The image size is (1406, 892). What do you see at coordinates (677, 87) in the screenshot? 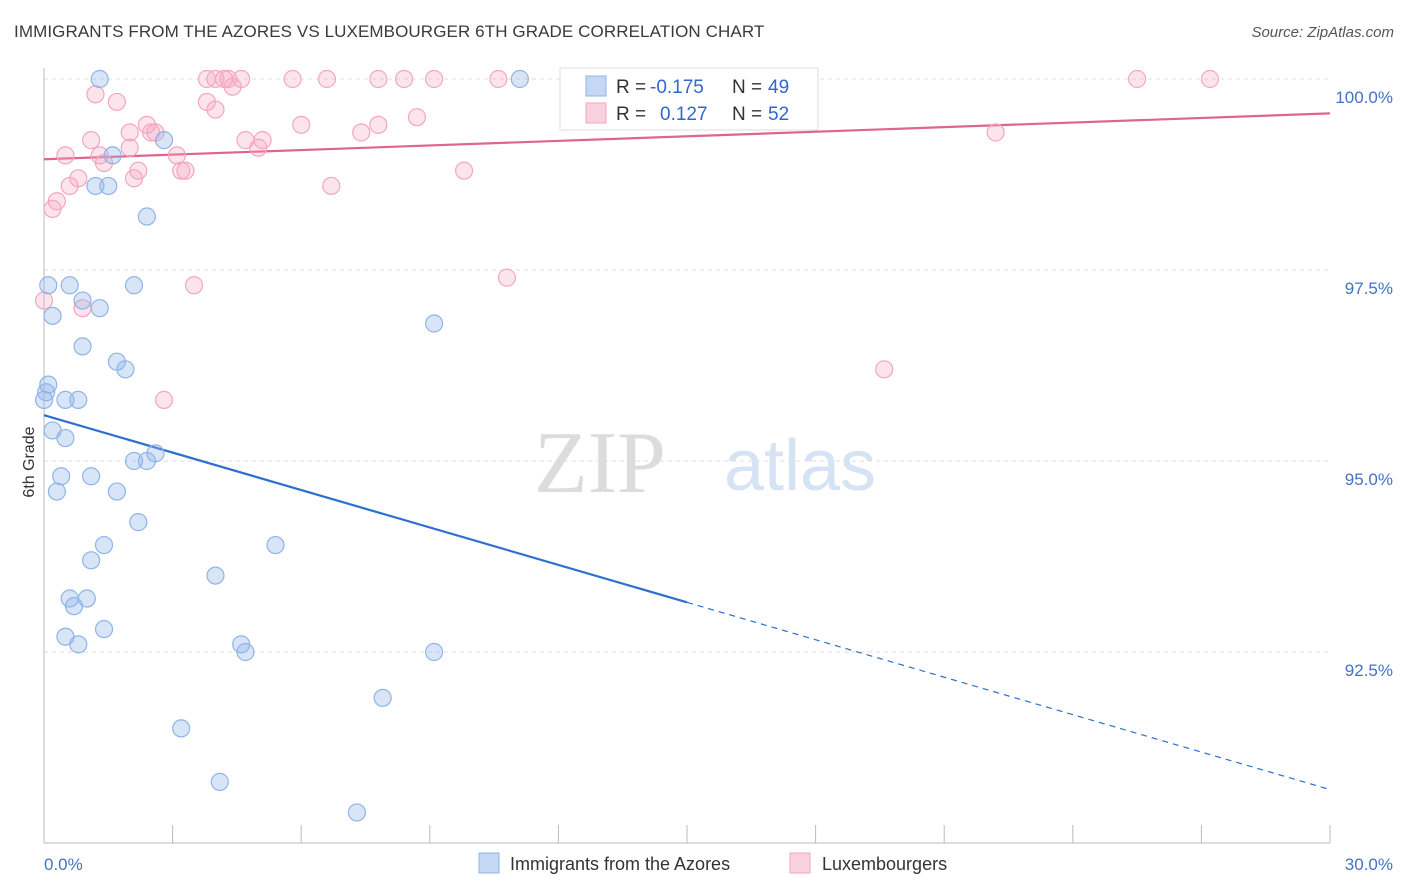
I see `legend-r-value-azores: -0.175` at bounding box center [677, 87].